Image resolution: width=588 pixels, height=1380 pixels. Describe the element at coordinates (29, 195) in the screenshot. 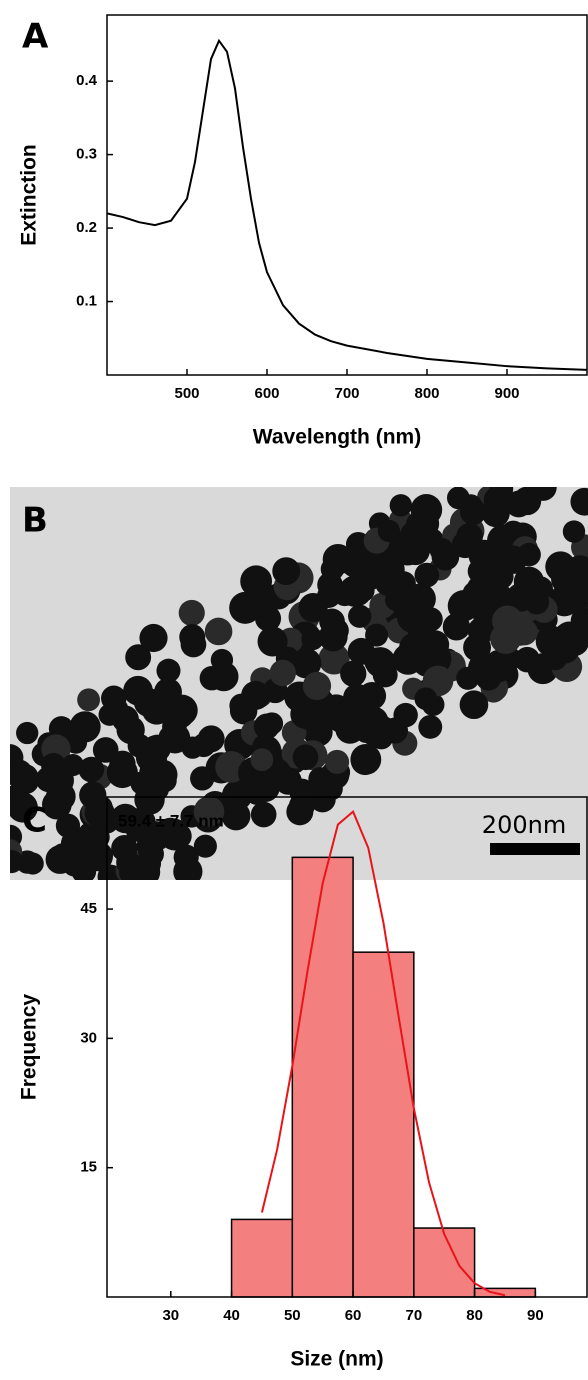

I see `y-axis-label: Extinction` at that location.